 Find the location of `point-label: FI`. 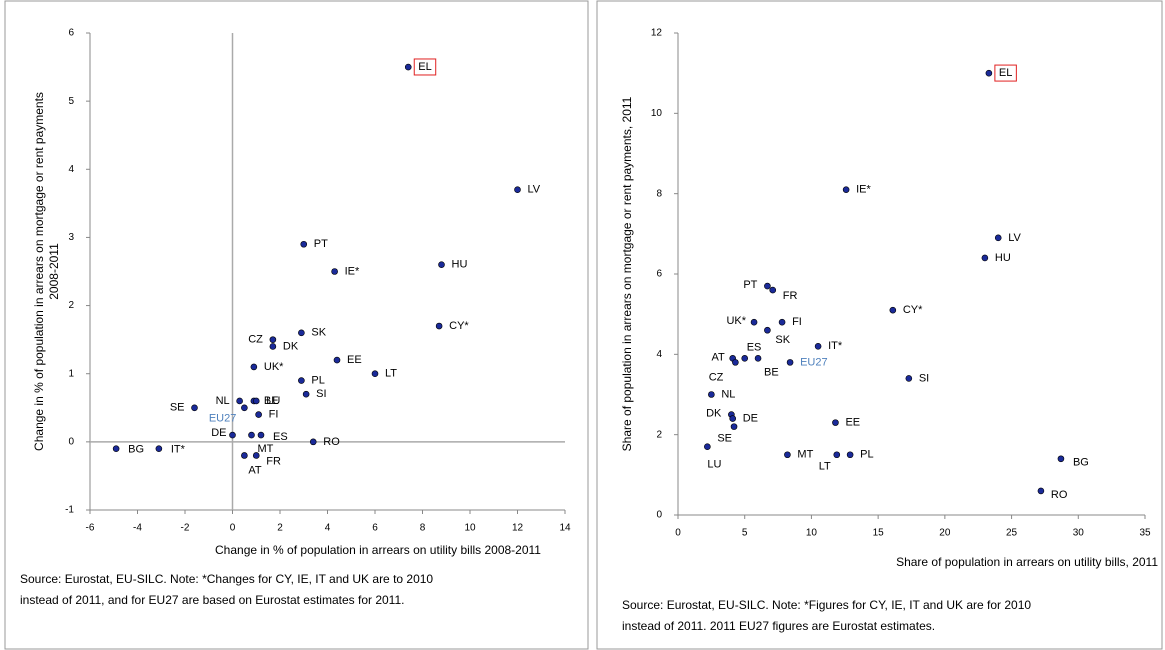

point-label: FI is located at coordinates (797, 322).